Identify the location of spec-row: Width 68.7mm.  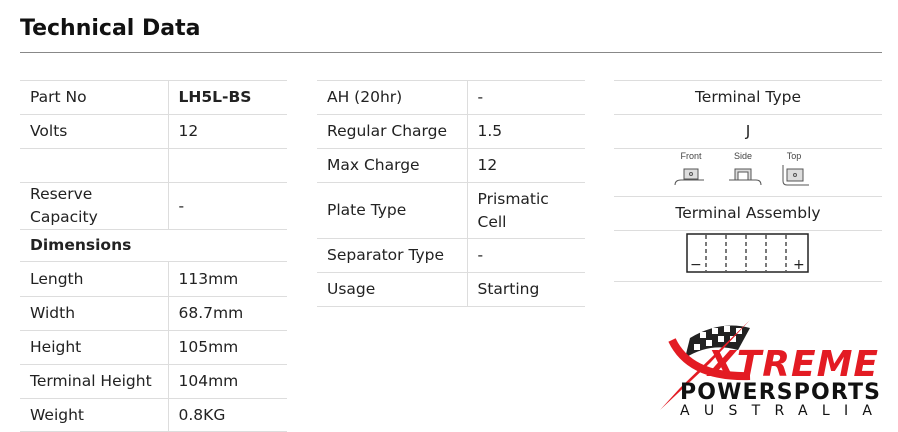
(153, 313).